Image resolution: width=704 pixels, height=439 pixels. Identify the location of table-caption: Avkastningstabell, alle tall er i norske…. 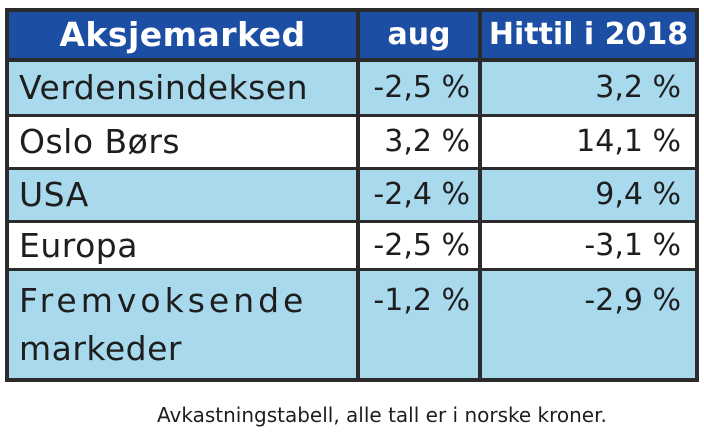
(382, 415).